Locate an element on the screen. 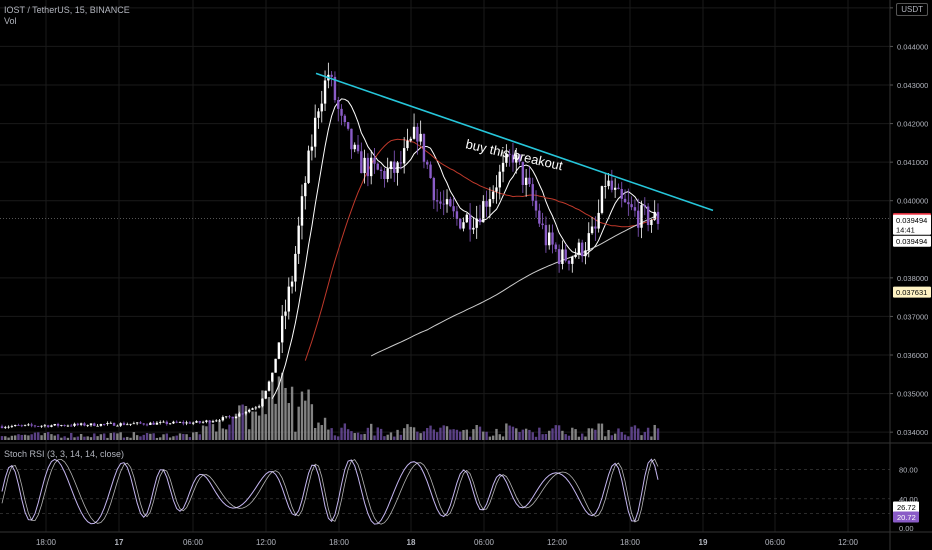 Image resolution: width=932 pixels, height=550 pixels. time-tick-label: 06:00 is located at coordinates (775, 542).